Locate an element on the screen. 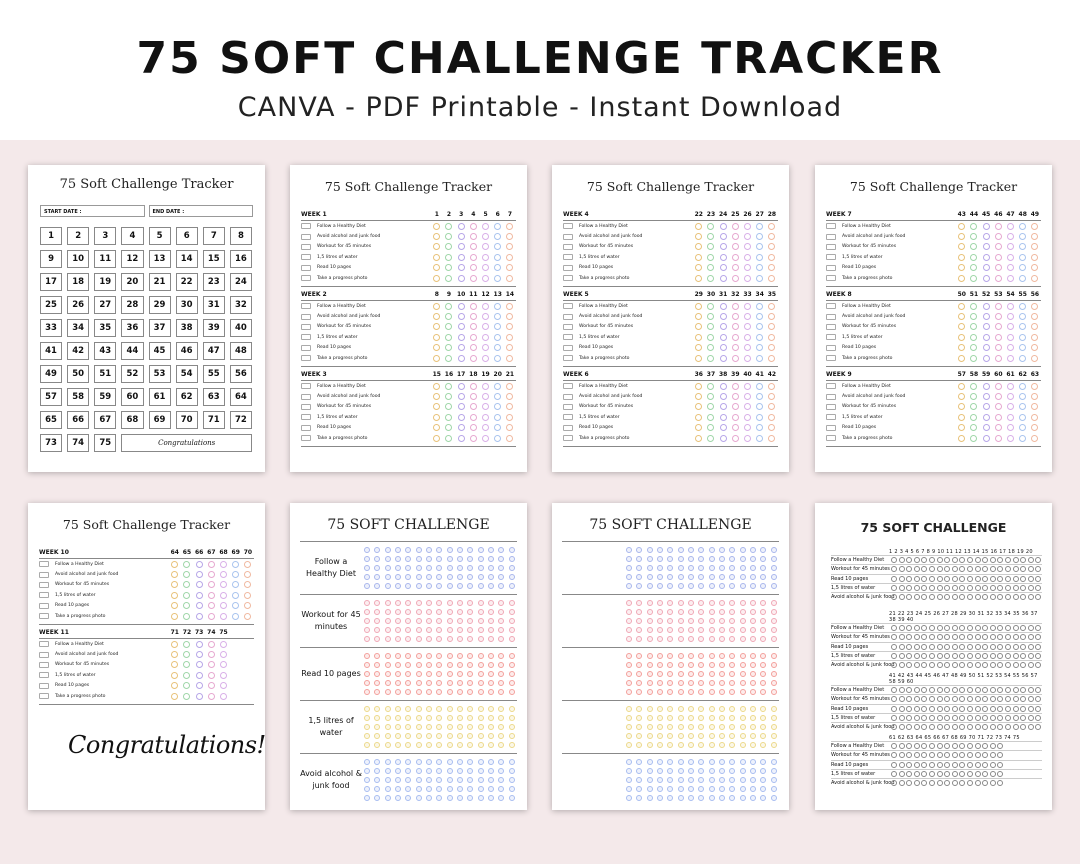  day-box: 75 is located at coordinates (105, 443).